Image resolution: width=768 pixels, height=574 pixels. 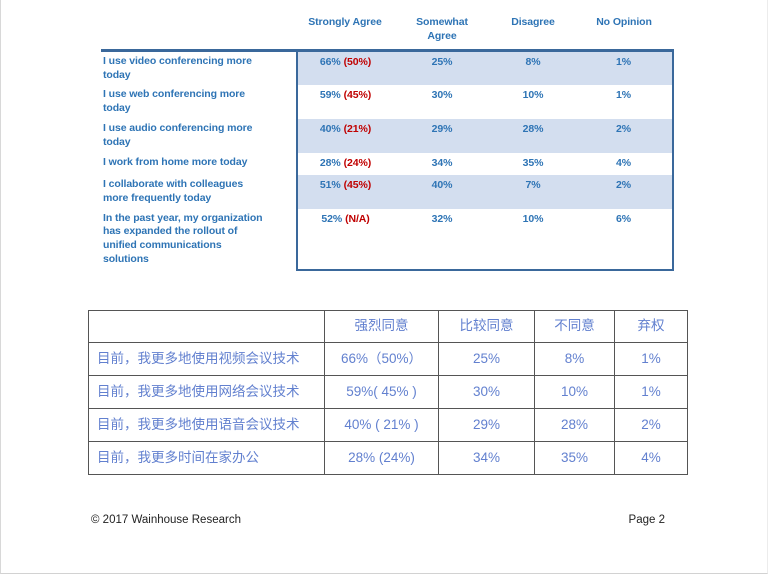 I want to click on value-cell-somewhat-agree: 40%, so click(x=442, y=191).